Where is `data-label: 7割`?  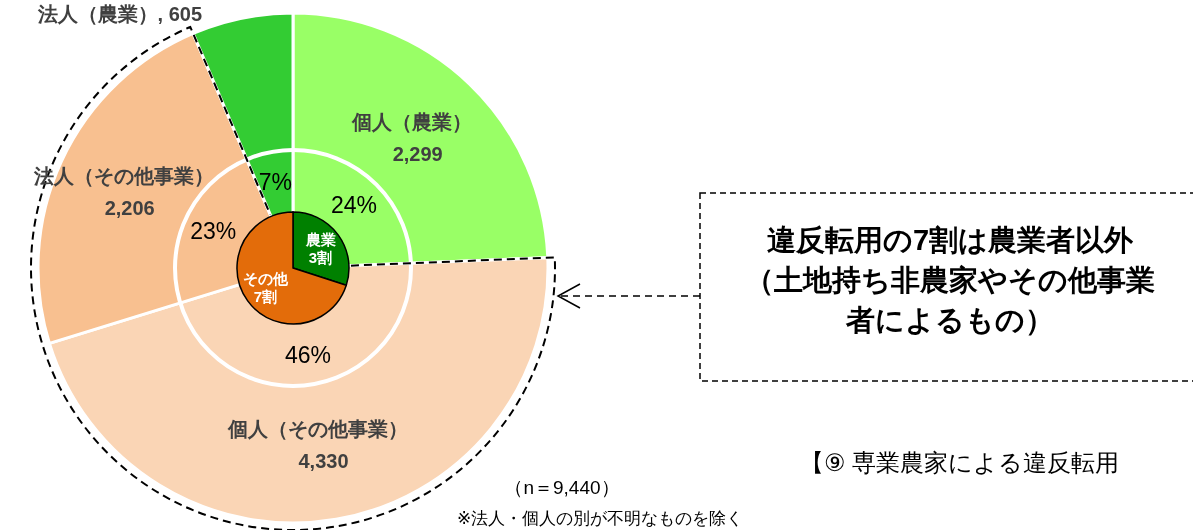
data-label: 7割 is located at coordinates (265, 297).